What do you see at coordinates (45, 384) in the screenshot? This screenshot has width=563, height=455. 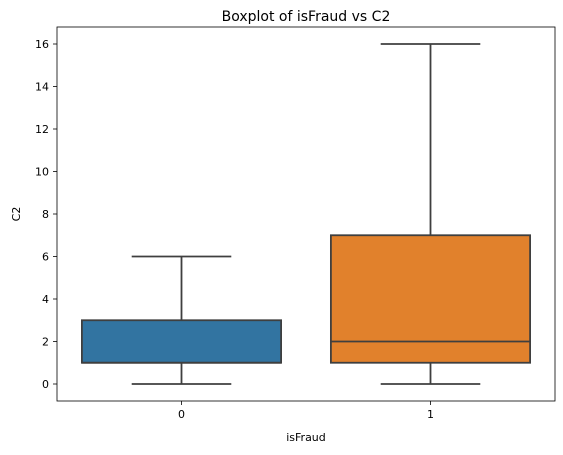 I see `y-tick-label: 0` at bounding box center [45, 384].